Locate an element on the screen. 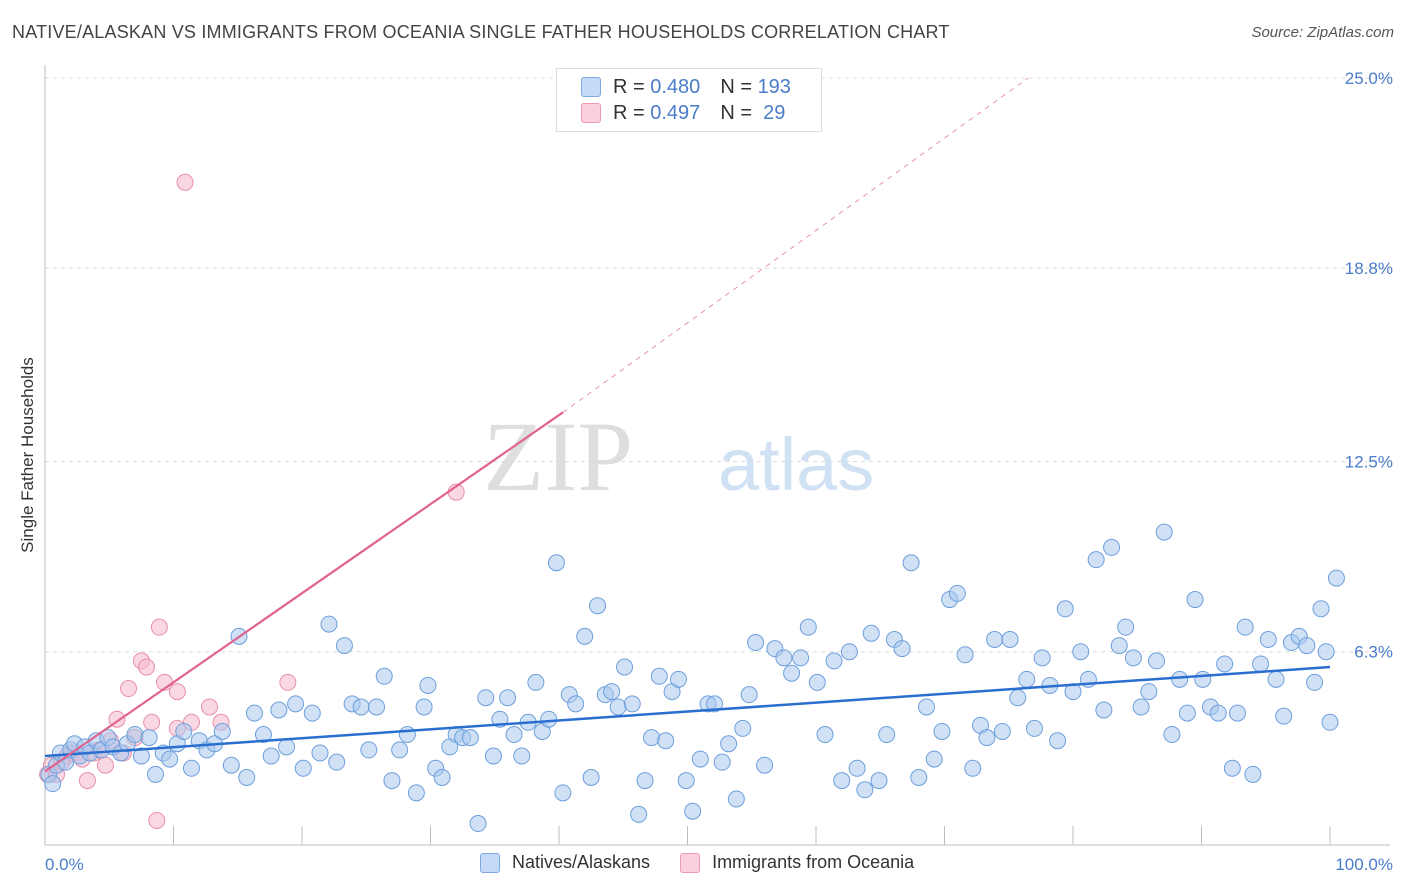 The height and width of the screenshot is (892, 1406). r-value: 0.480 is located at coordinates (675, 86).